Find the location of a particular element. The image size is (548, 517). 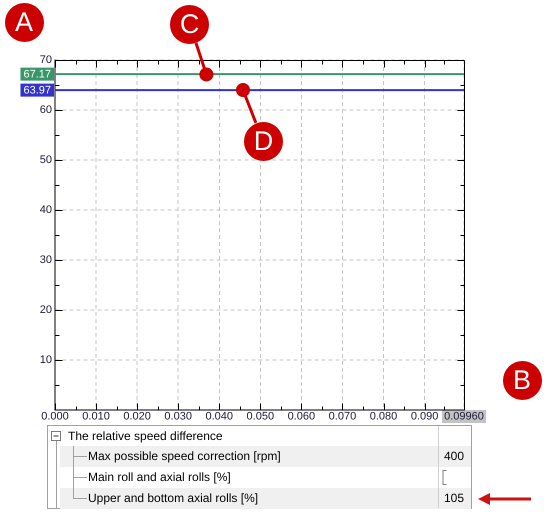

y-tick-label: 30 is located at coordinates (46, 260).